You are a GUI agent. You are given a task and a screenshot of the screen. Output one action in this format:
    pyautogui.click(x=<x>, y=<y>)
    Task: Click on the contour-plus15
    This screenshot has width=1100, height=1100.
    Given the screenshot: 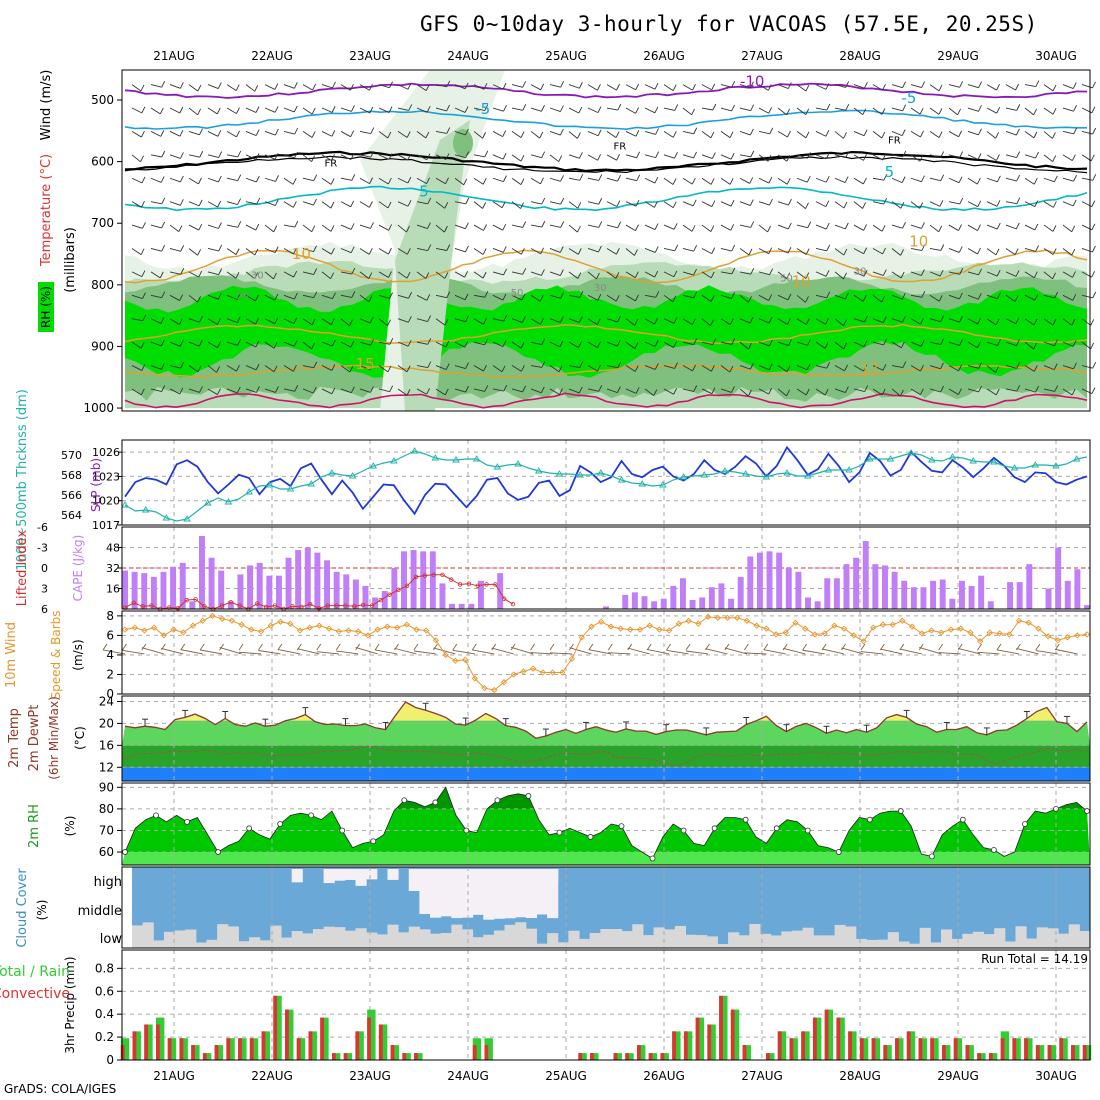 What is the action you would take?
    pyautogui.click(x=606, y=334)
    